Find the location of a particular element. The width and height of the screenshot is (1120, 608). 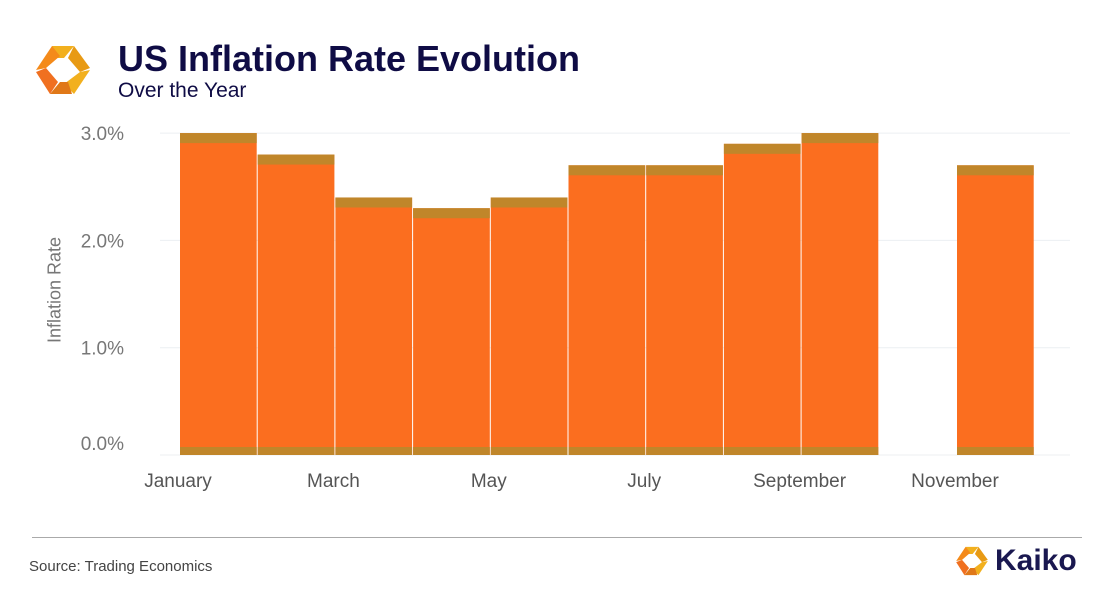

chart-subtitle: Over the Year is located at coordinates (182, 90).